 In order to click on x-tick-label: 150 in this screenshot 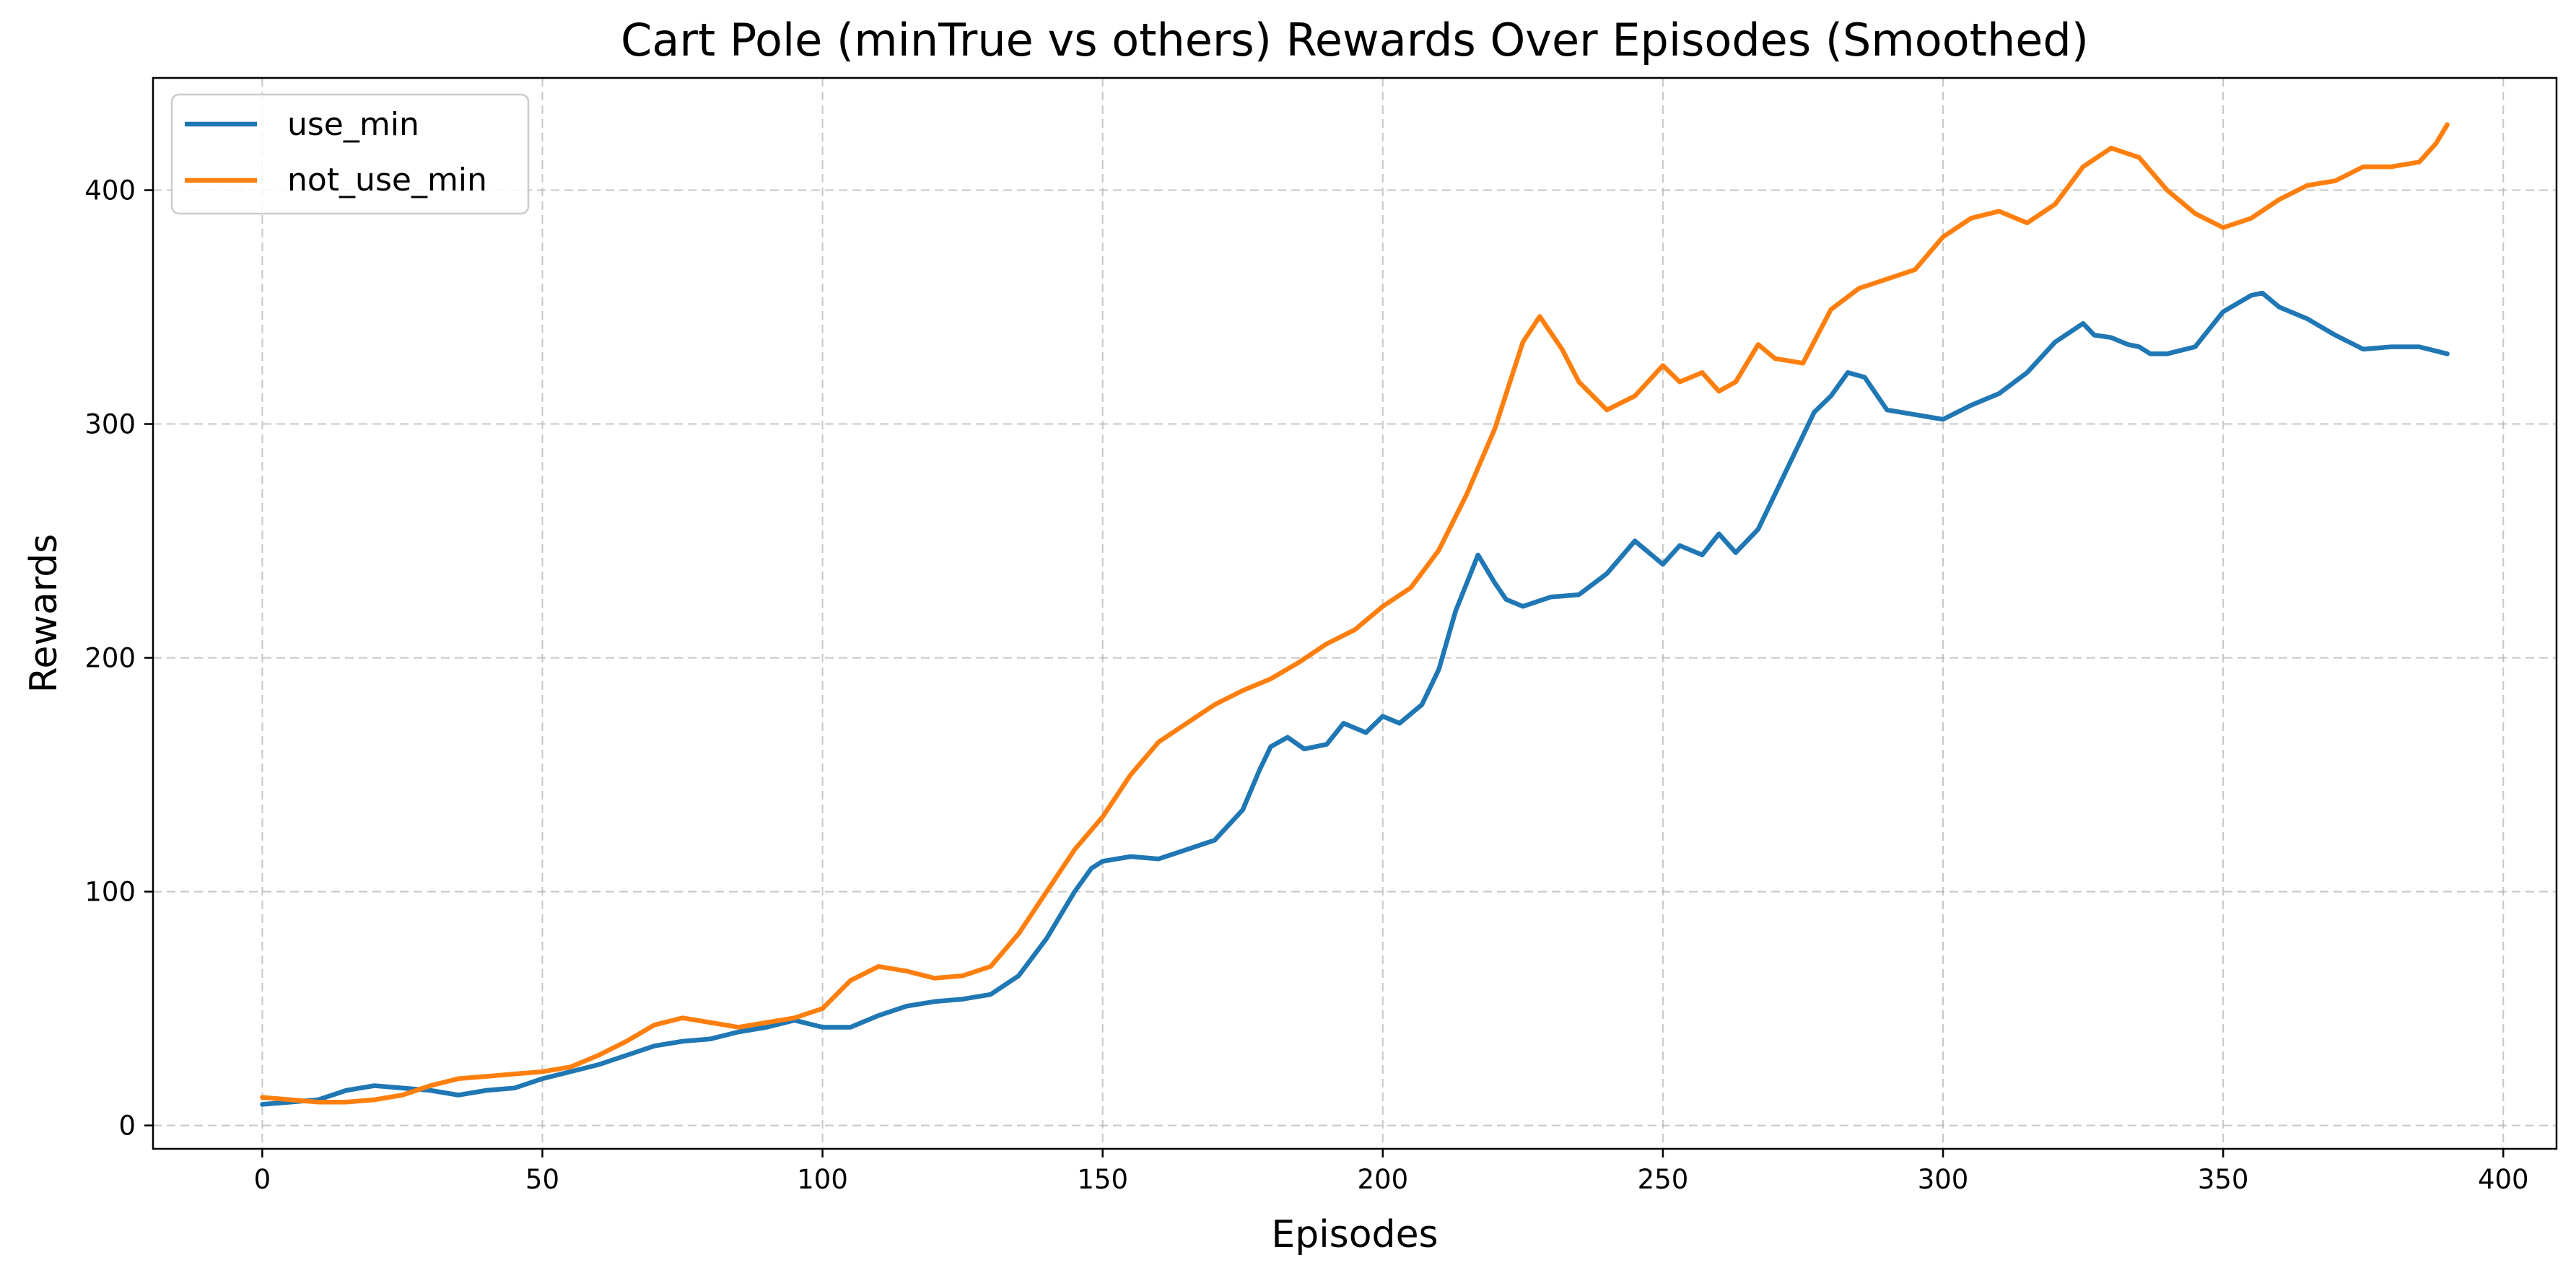, I will do `click(1102, 1179)`.